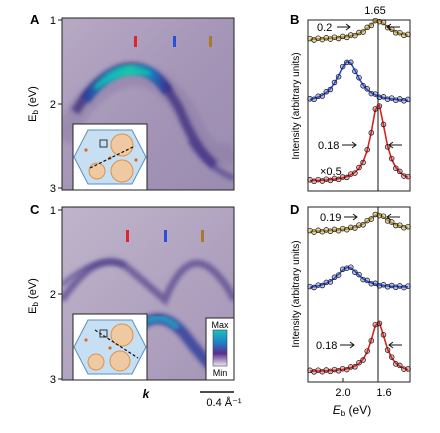 The width and height of the screenshot is (440, 433). What do you see at coordinates (296, 293) in the screenshot?
I see `panel-d-ylabel: Intensity (arbitrary units)` at bounding box center [296, 293].